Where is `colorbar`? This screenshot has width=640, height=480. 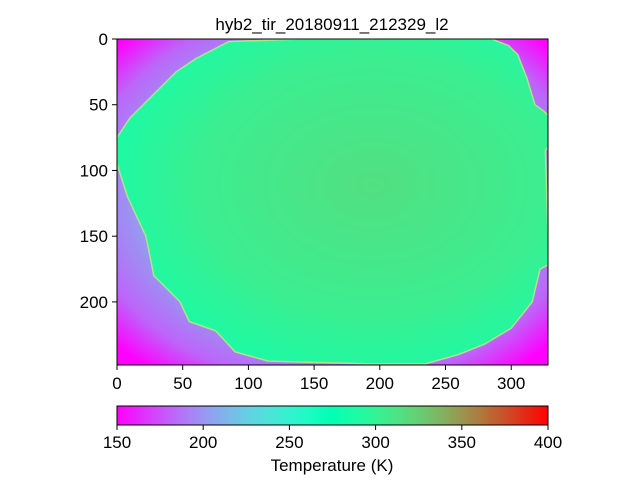 colorbar is located at coordinates (332, 415).